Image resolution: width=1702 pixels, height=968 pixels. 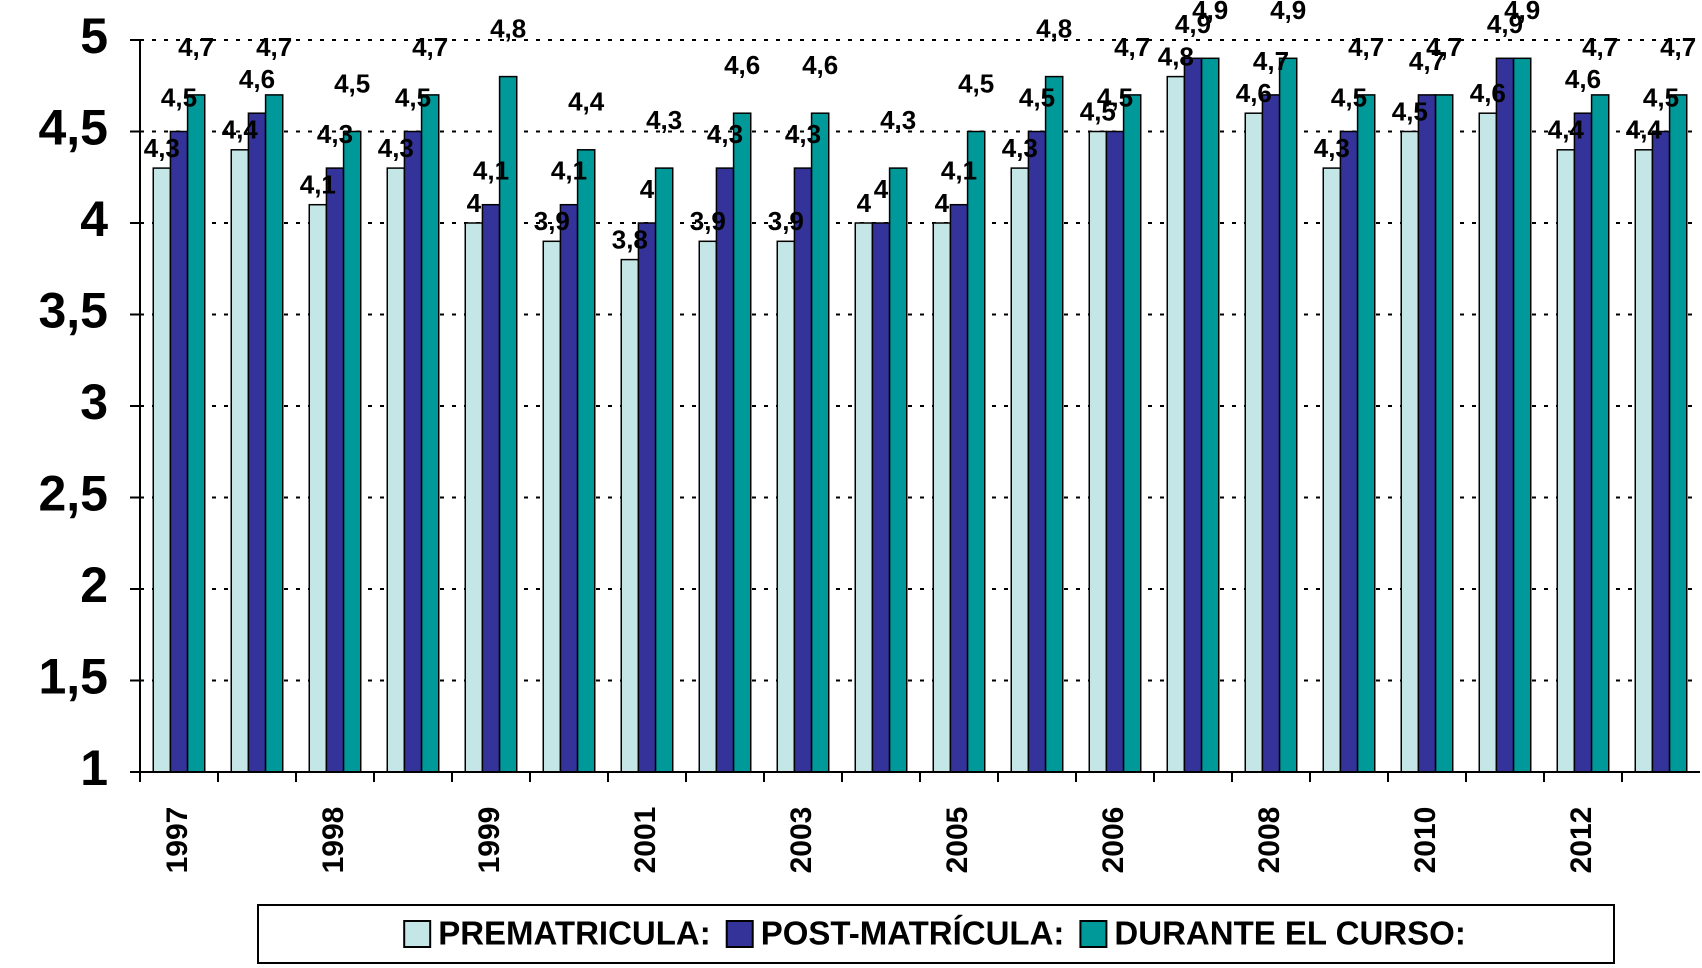 I want to click on x-tick-label: 2010, so click(x=1425, y=840).